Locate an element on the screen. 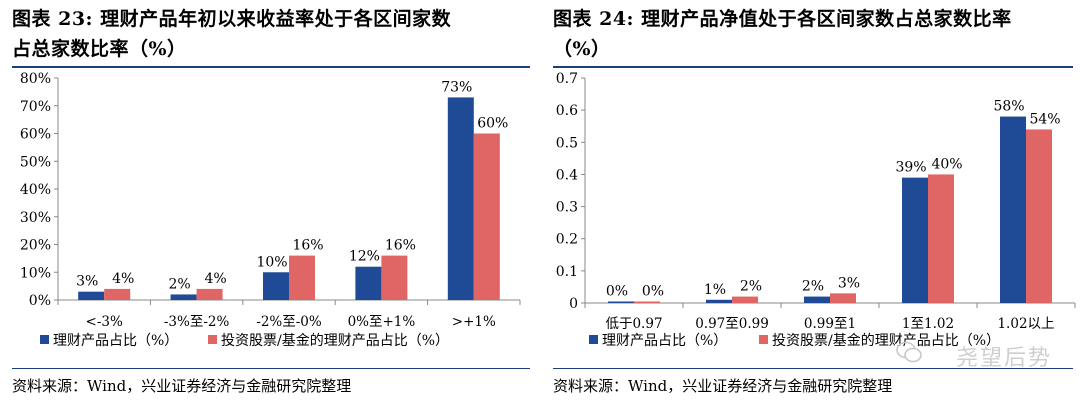  y-tick-label: 10% is located at coordinates (35, 273).